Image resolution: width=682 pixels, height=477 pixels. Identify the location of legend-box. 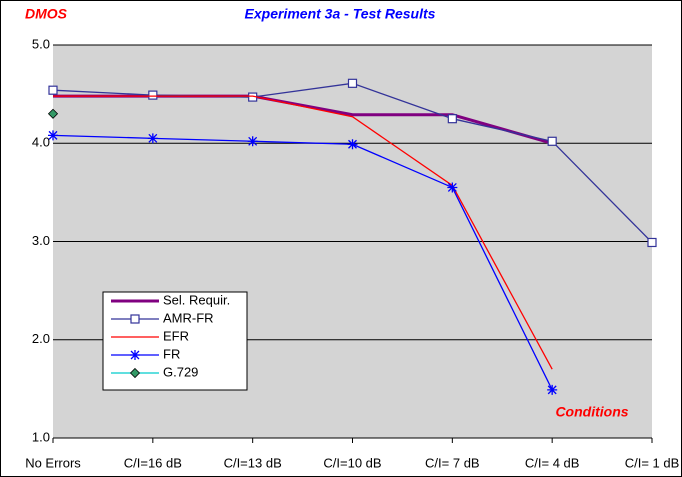
(175, 341).